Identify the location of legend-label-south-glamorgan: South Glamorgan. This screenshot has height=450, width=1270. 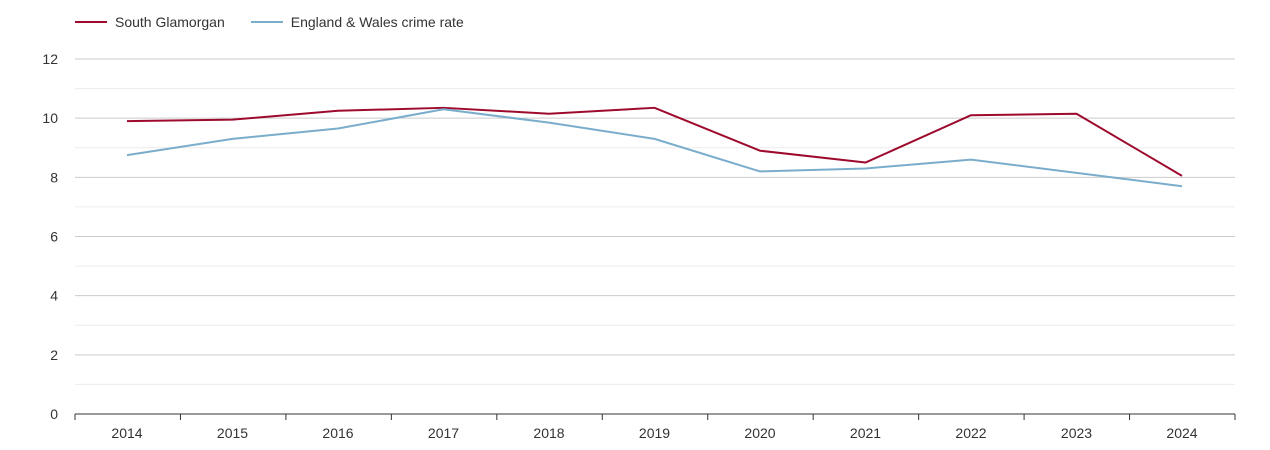
(170, 22).